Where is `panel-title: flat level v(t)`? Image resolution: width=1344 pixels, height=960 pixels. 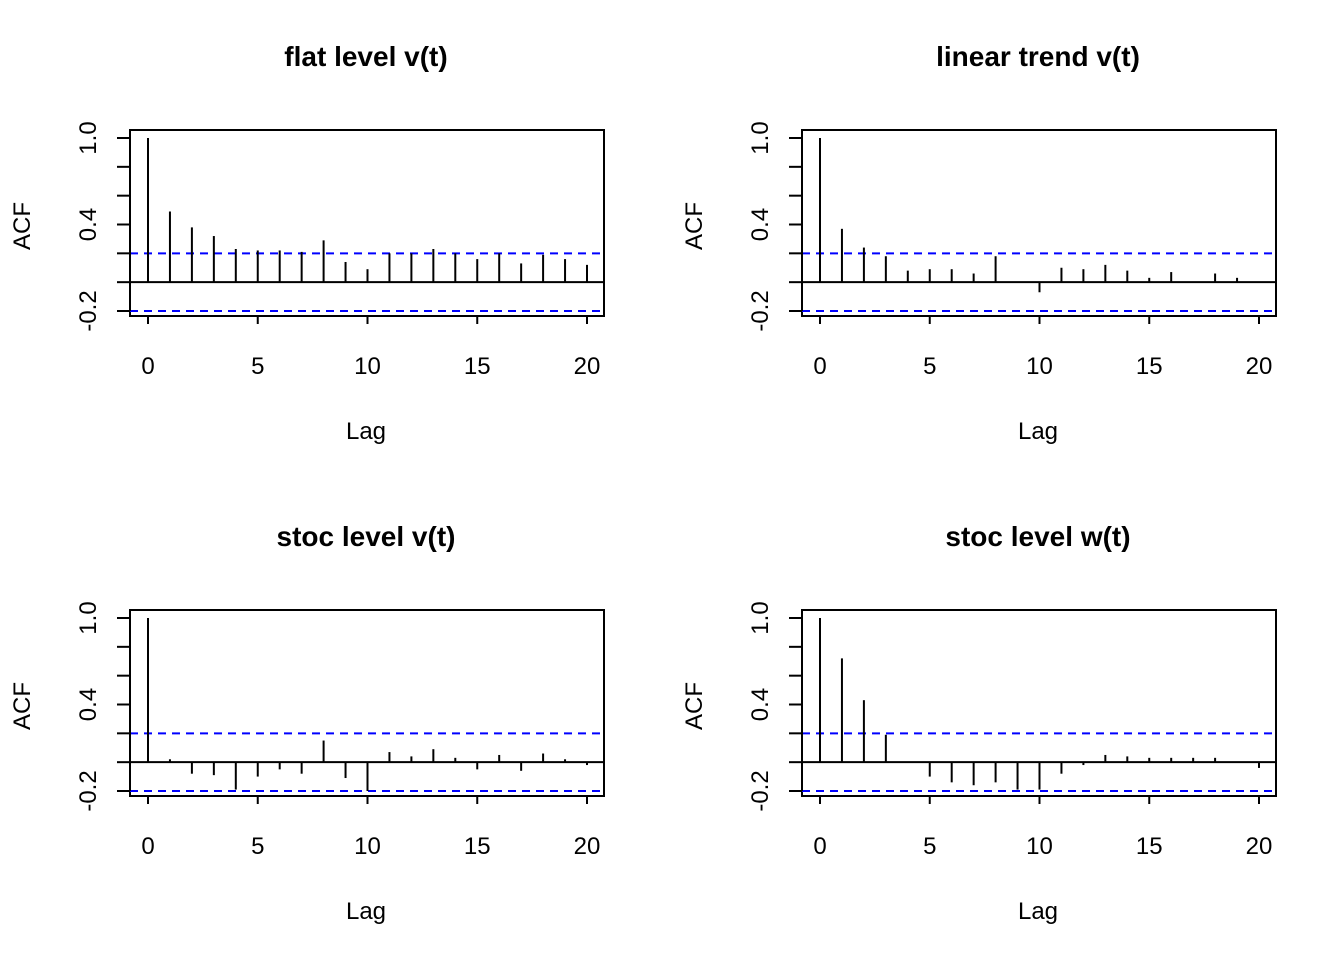
panel-title: flat level v(t) is located at coordinates (365, 56).